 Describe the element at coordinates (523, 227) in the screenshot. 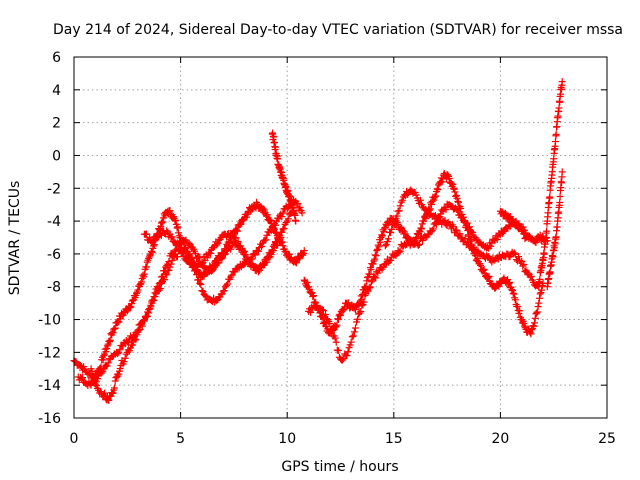

I see `data-point-track-h` at that location.